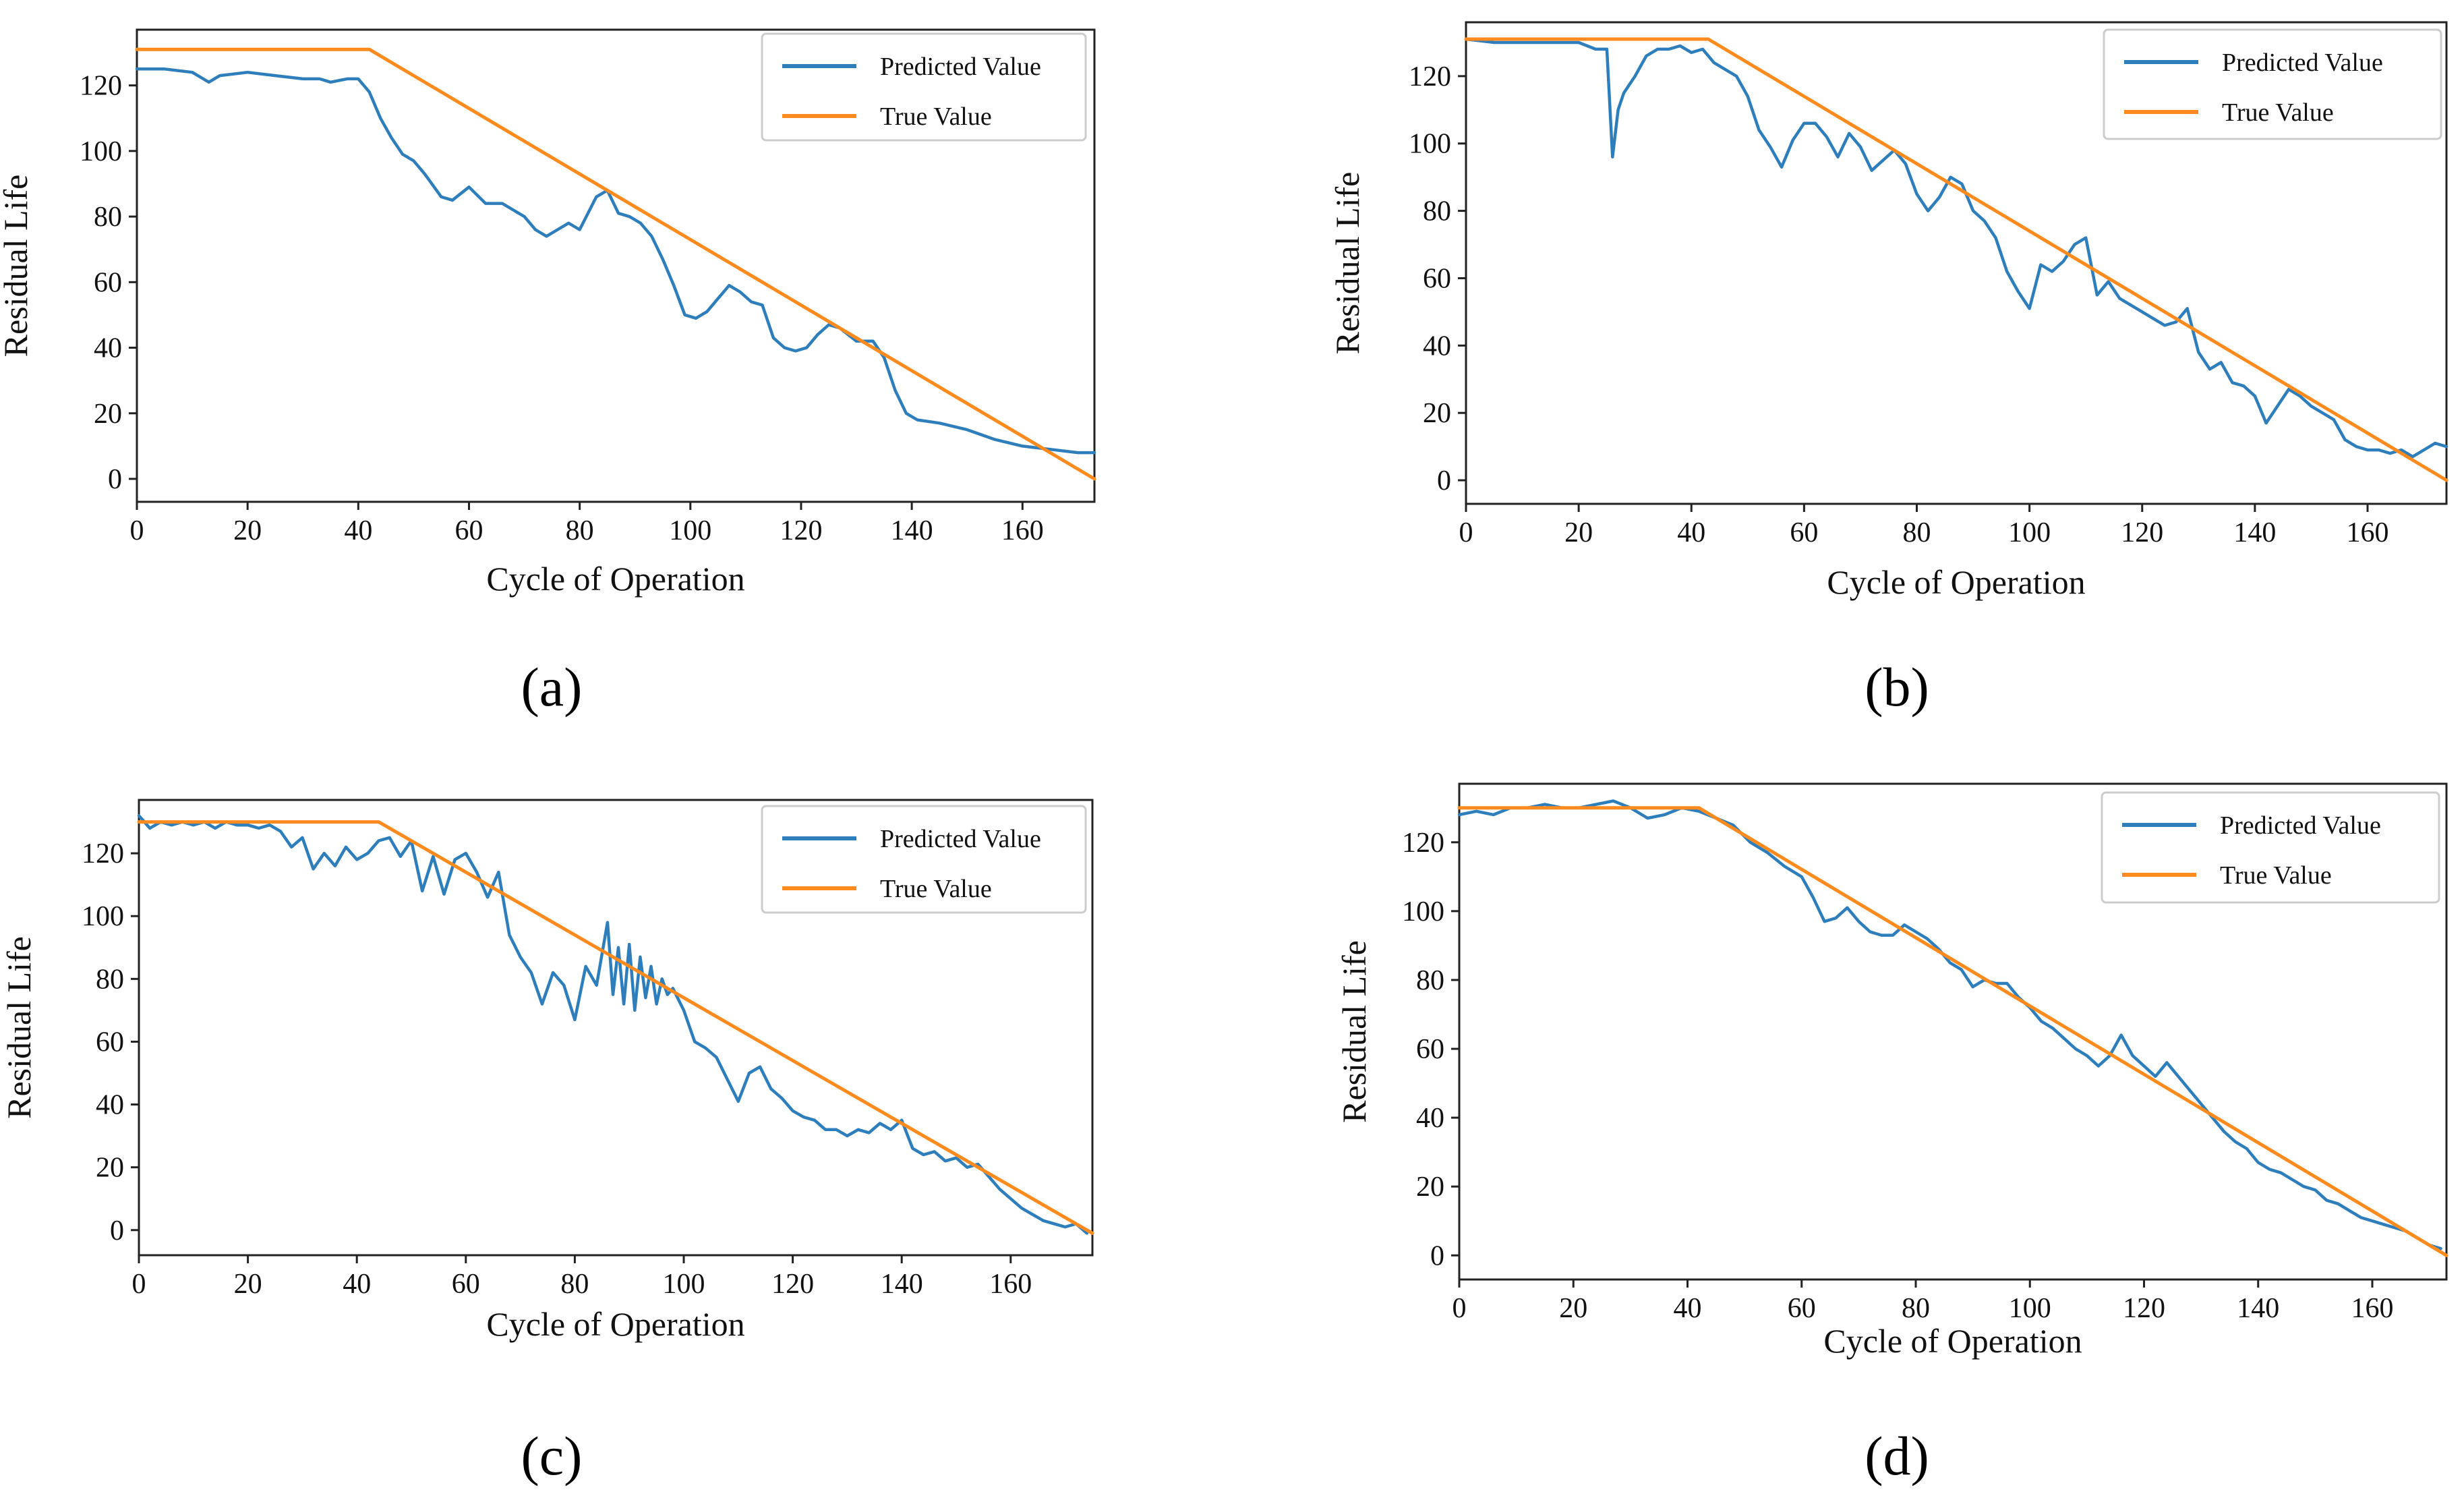 This screenshot has height=1496, width=2464. I want to click on panel-label-a: (a), so click(551, 687).